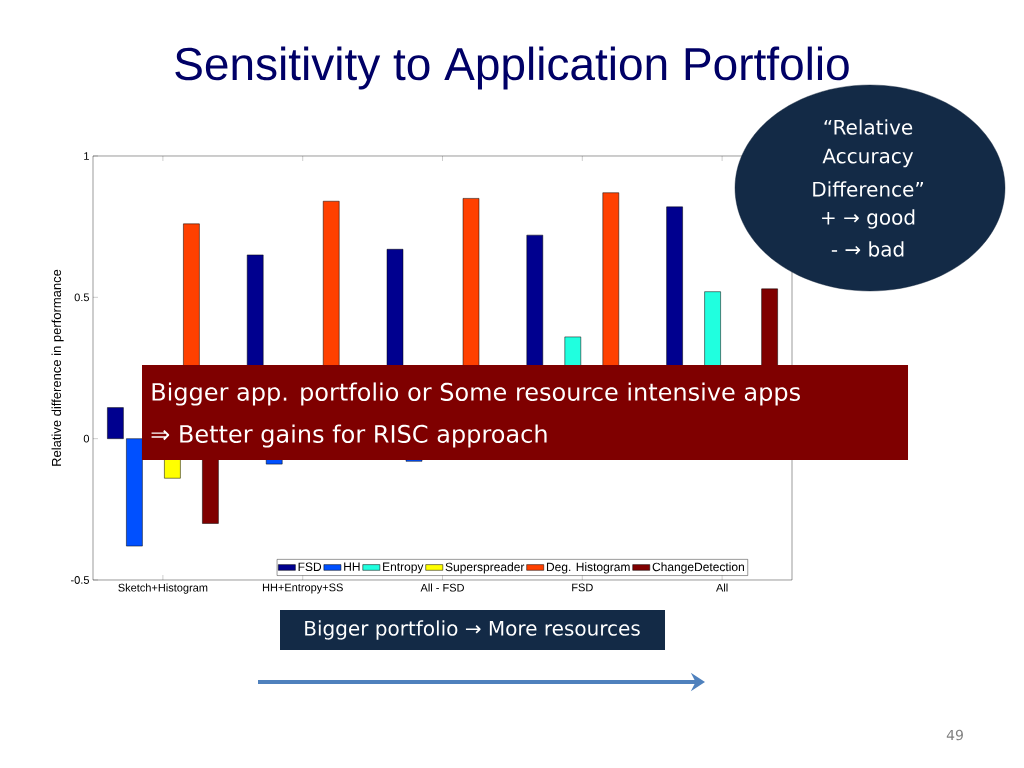 Image resolution: width=1024 pixels, height=768 pixels. What do you see at coordinates (349, 436) in the screenshot?
I see `annotation: ⇒ Better gains for RISC approach` at bounding box center [349, 436].